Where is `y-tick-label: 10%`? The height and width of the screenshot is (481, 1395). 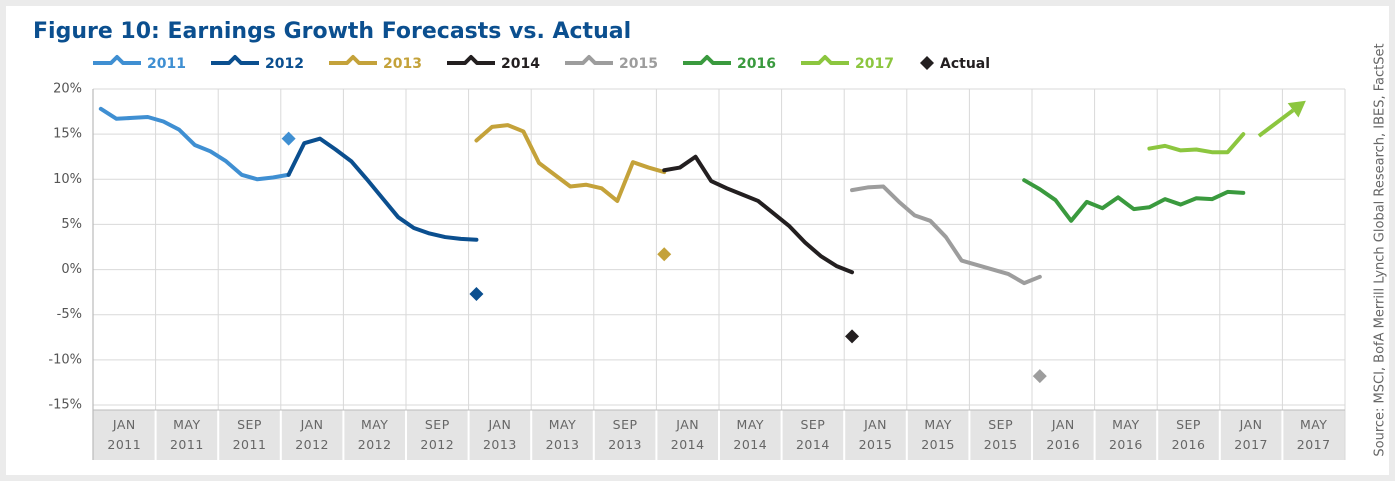 y-tick-label: 10% is located at coordinates (67, 179).